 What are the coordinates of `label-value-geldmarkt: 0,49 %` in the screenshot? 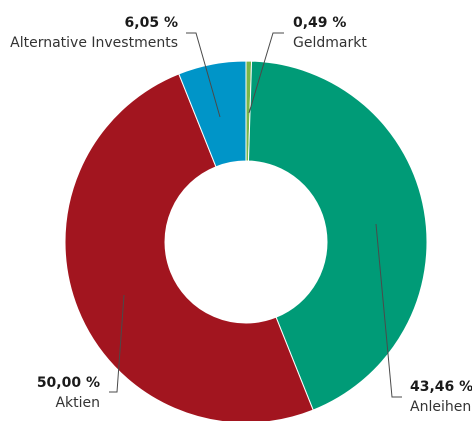 It's located at (319, 23).